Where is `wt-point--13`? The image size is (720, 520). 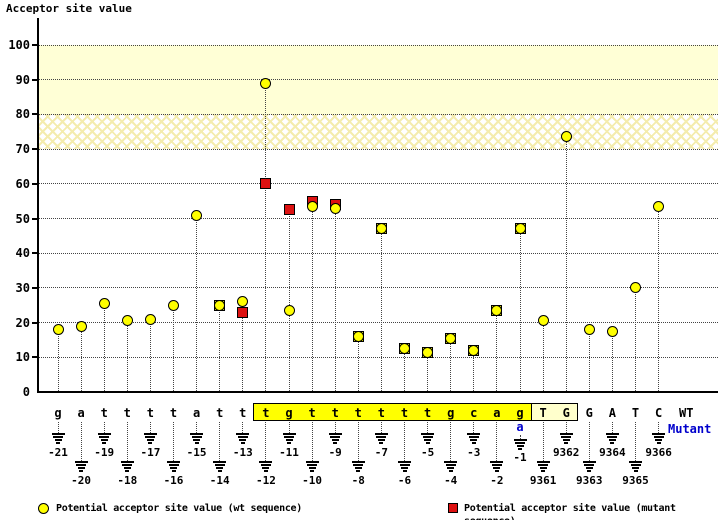 wt-point--13 is located at coordinates (243, 302).